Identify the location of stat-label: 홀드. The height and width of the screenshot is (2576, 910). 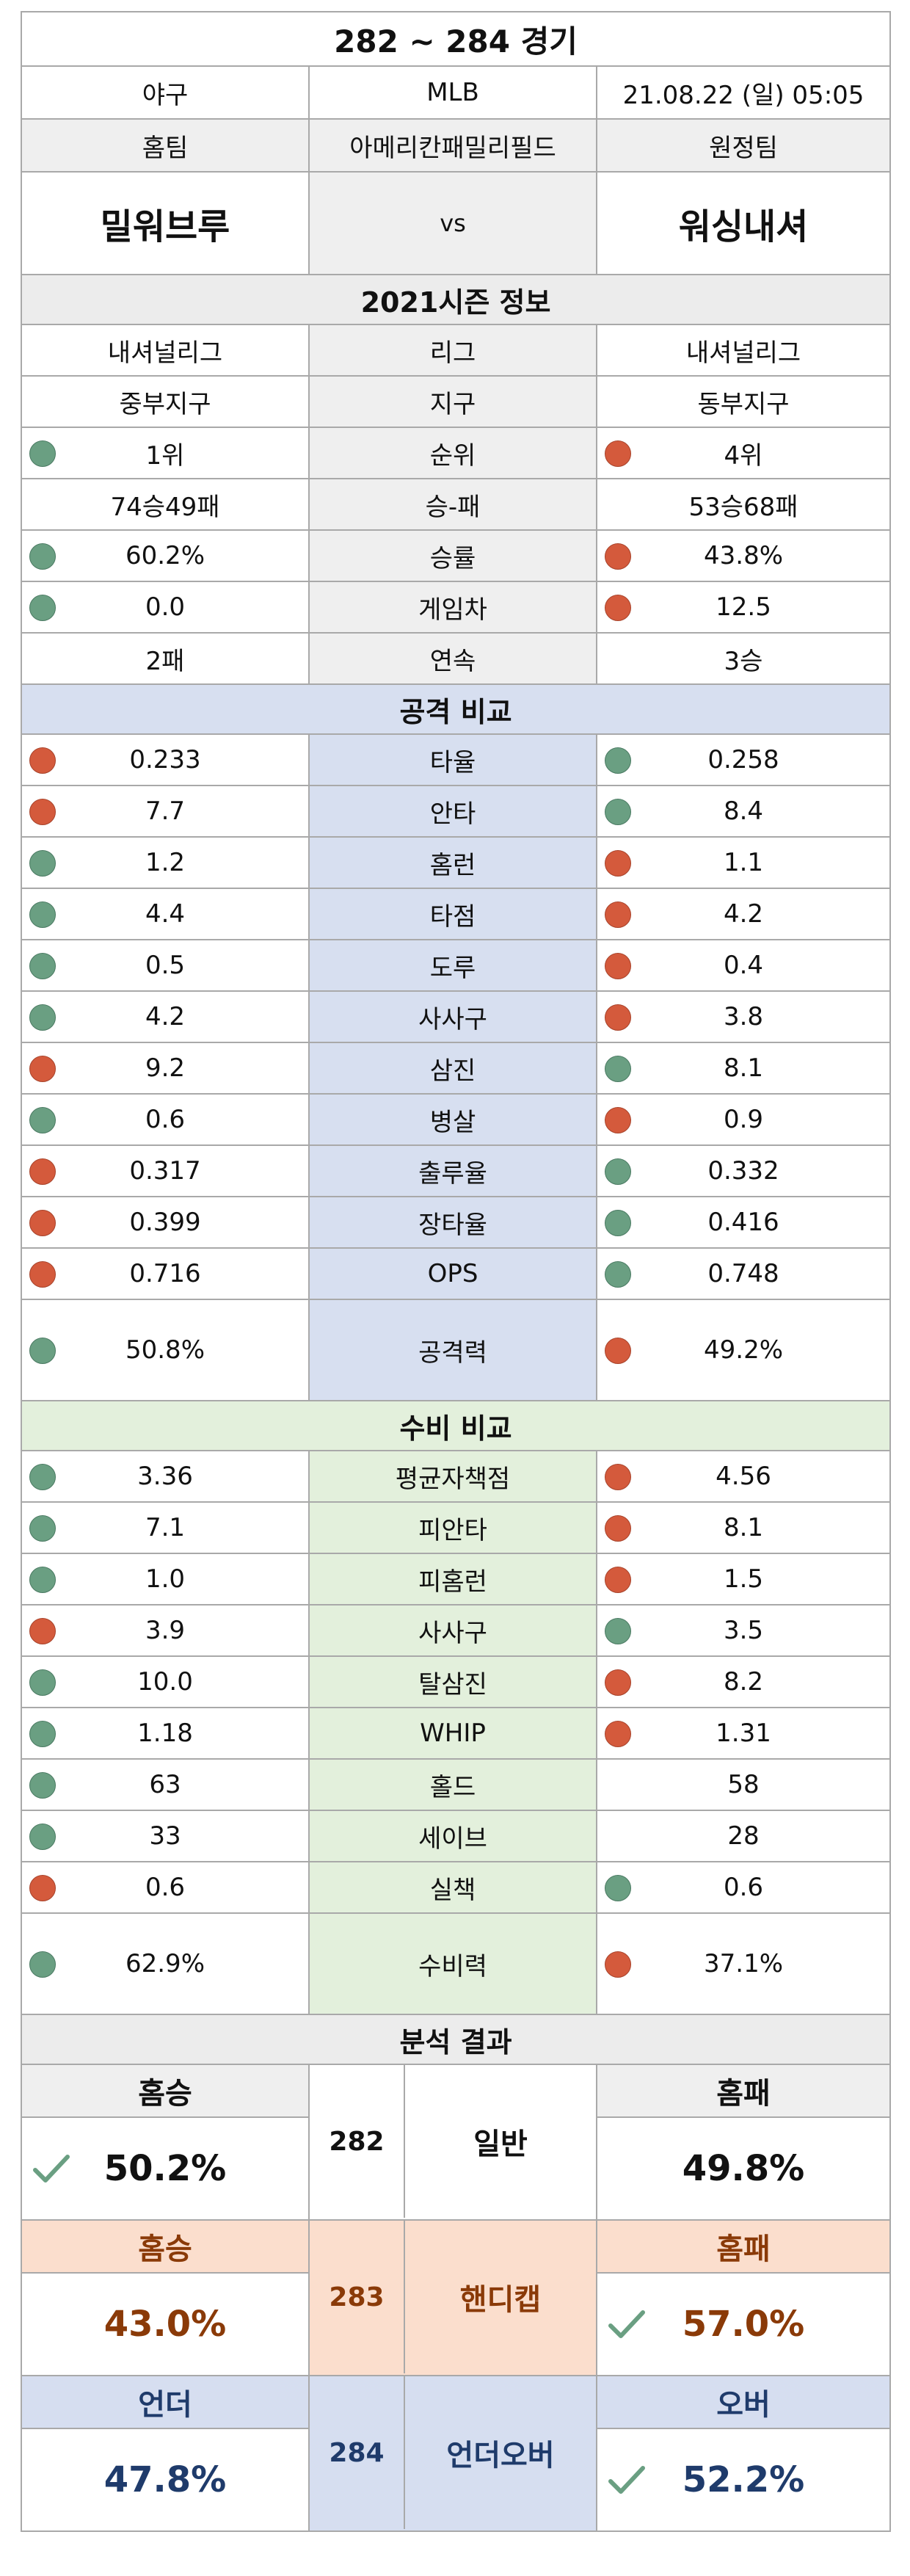
(452, 1785).